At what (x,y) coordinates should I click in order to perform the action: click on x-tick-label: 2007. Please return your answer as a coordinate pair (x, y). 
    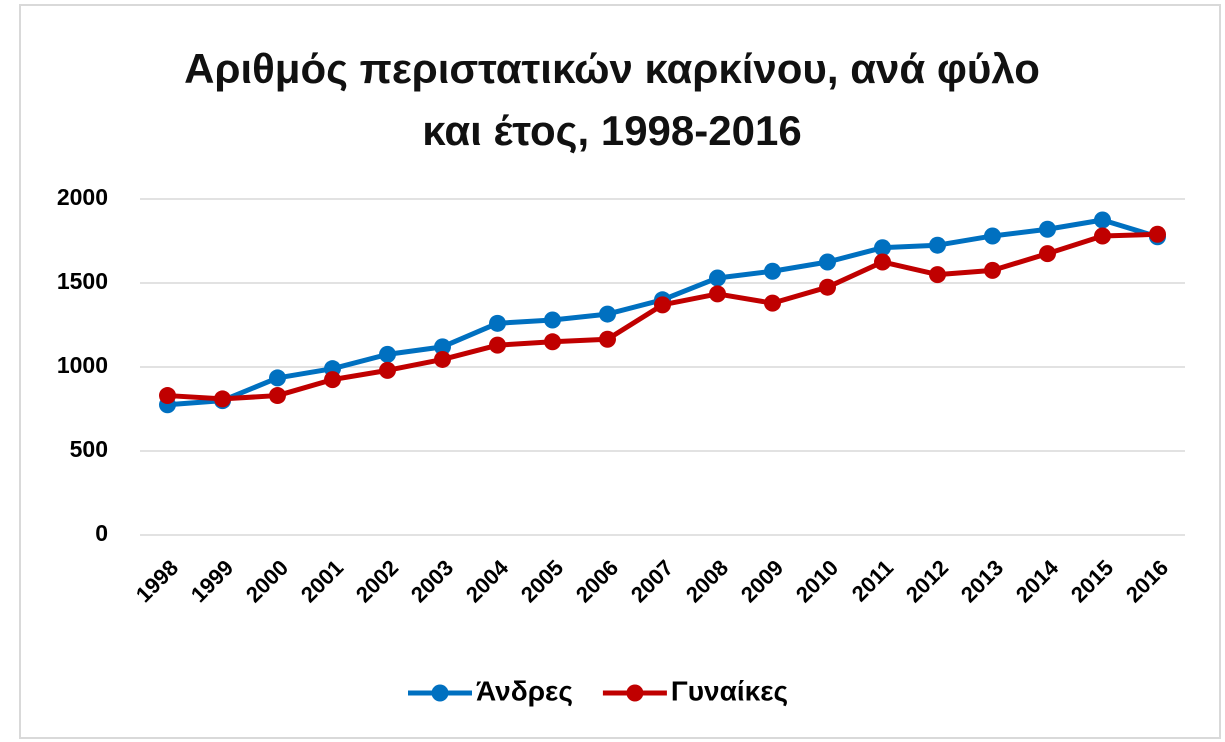
    Looking at the image, I should click on (652, 581).